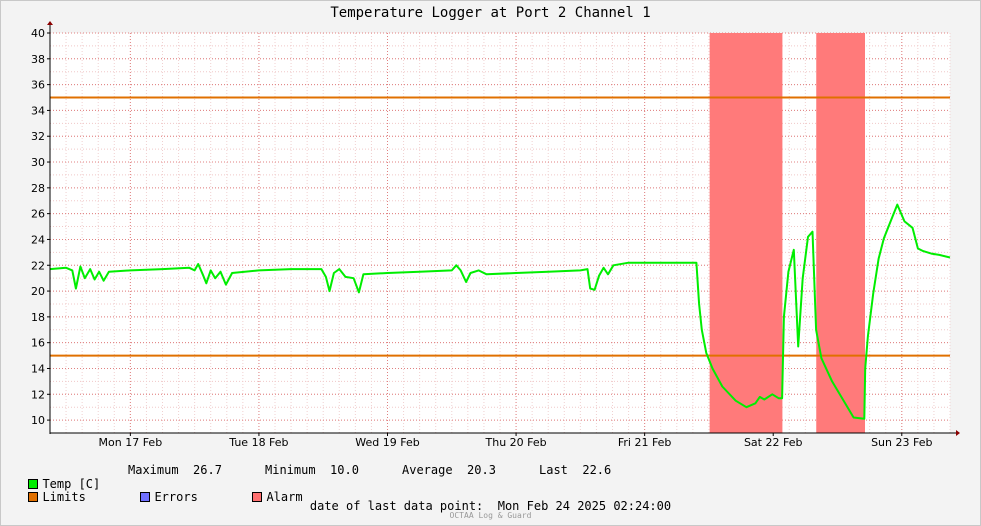 This screenshot has width=981, height=526. Describe the element at coordinates (33, 497) in the screenshot. I see `limits-swatch-icon` at that location.